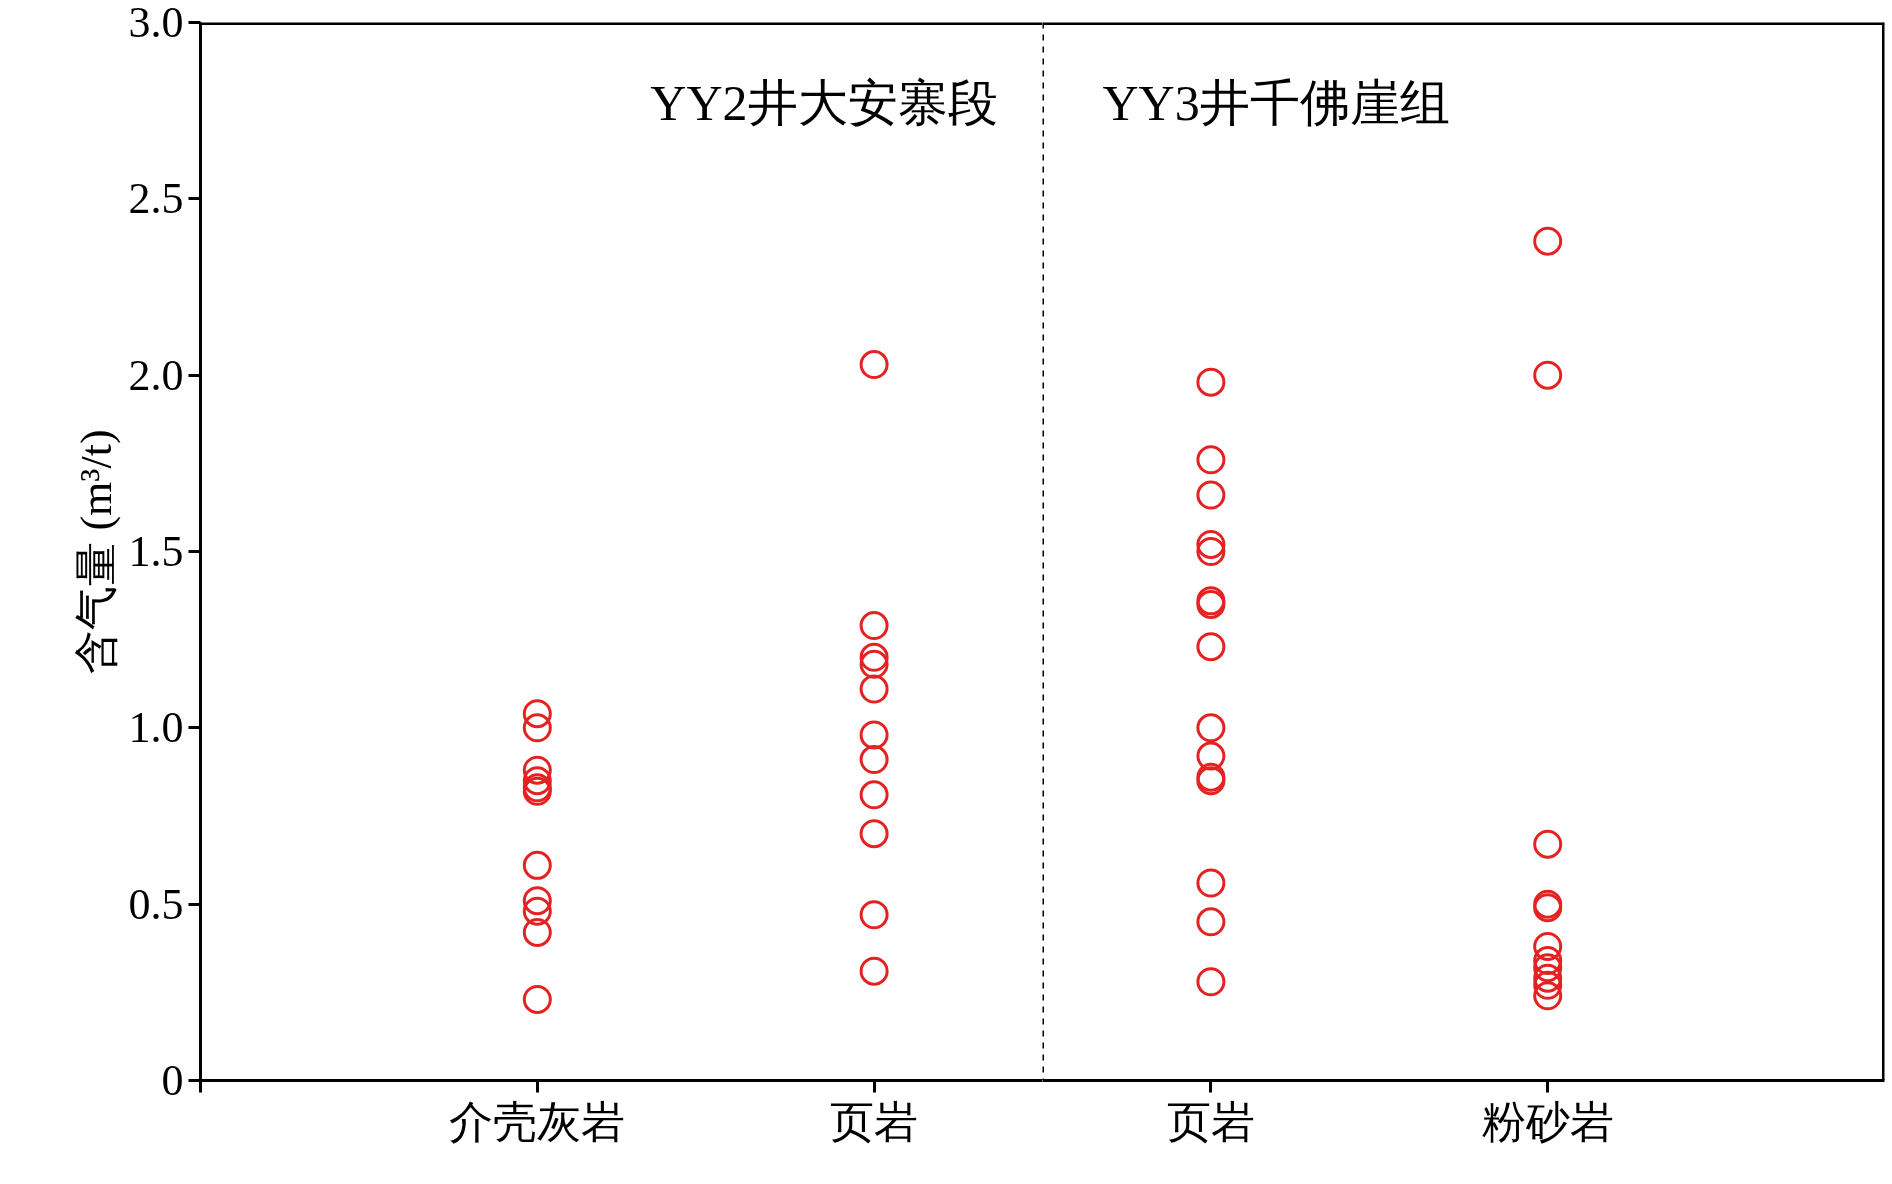 The image size is (1892, 1184). What do you see at coordinates (1547, 1122) in the screenshot?
I see `x-tick-label: 粉砂岩` at bounding box center [1547, 1122].